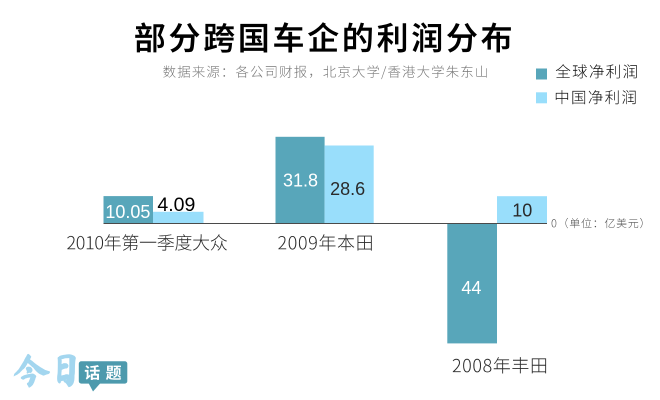 The height and width of the screenshot is (400, 660). Describe the element at coordinates (127, 212) in the screenshot. I see `svg-text: 10.05` at that location.